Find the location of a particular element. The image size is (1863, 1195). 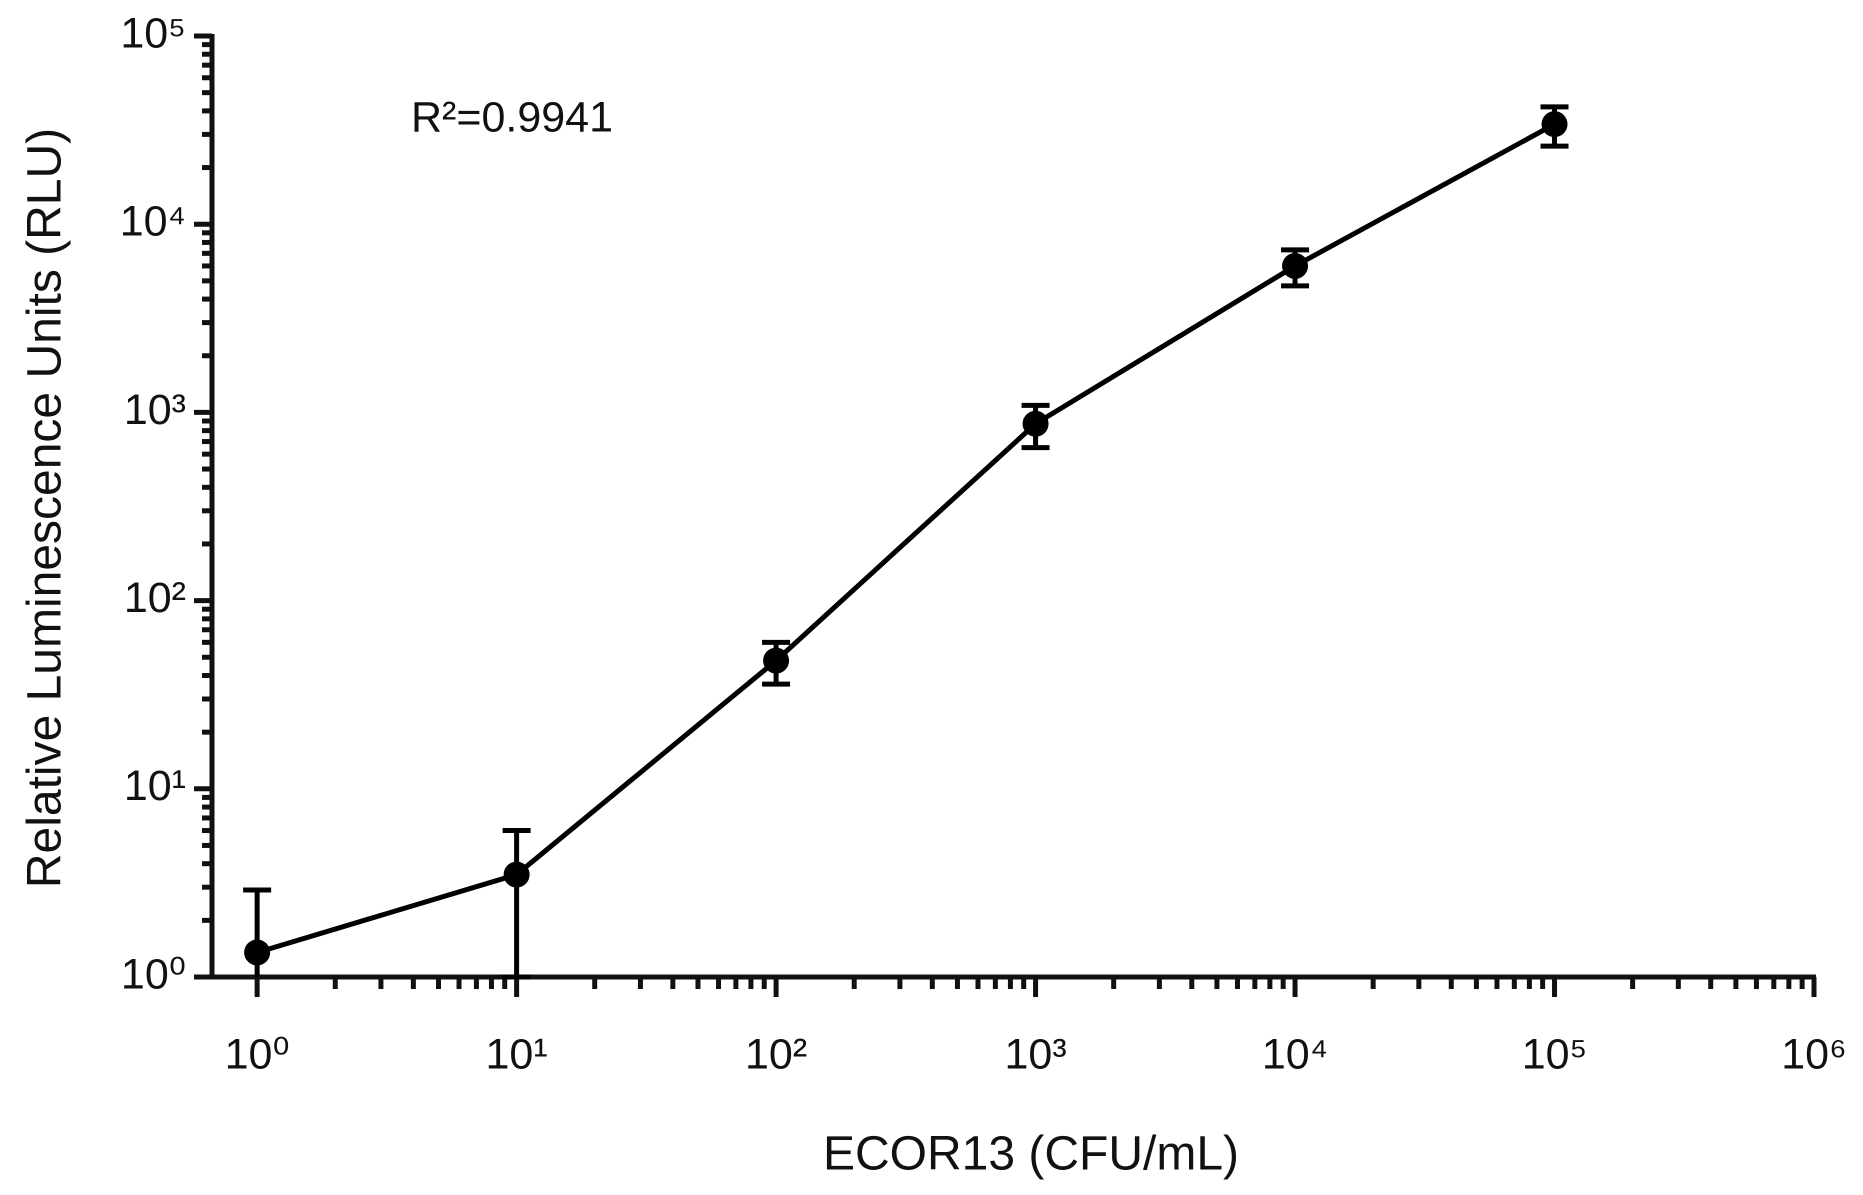

x-tick-label: 10¹ is located at coordinates (517, 1054).